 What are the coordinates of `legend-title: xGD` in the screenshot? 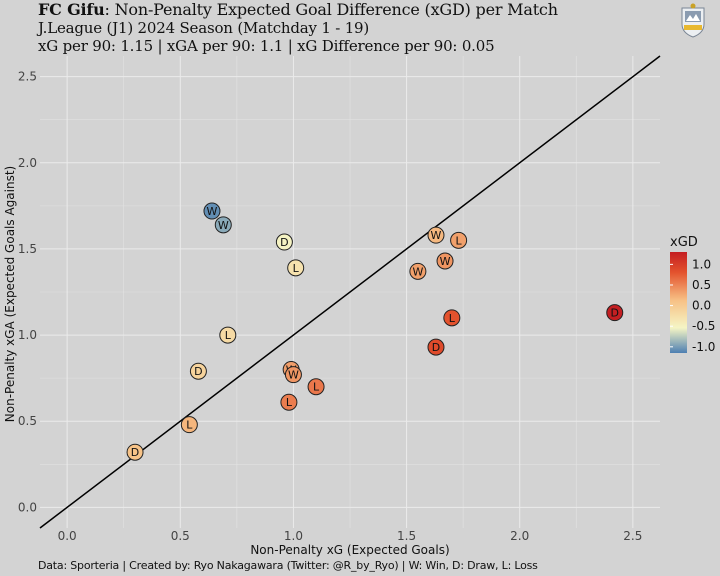 It's located at (684, 242).